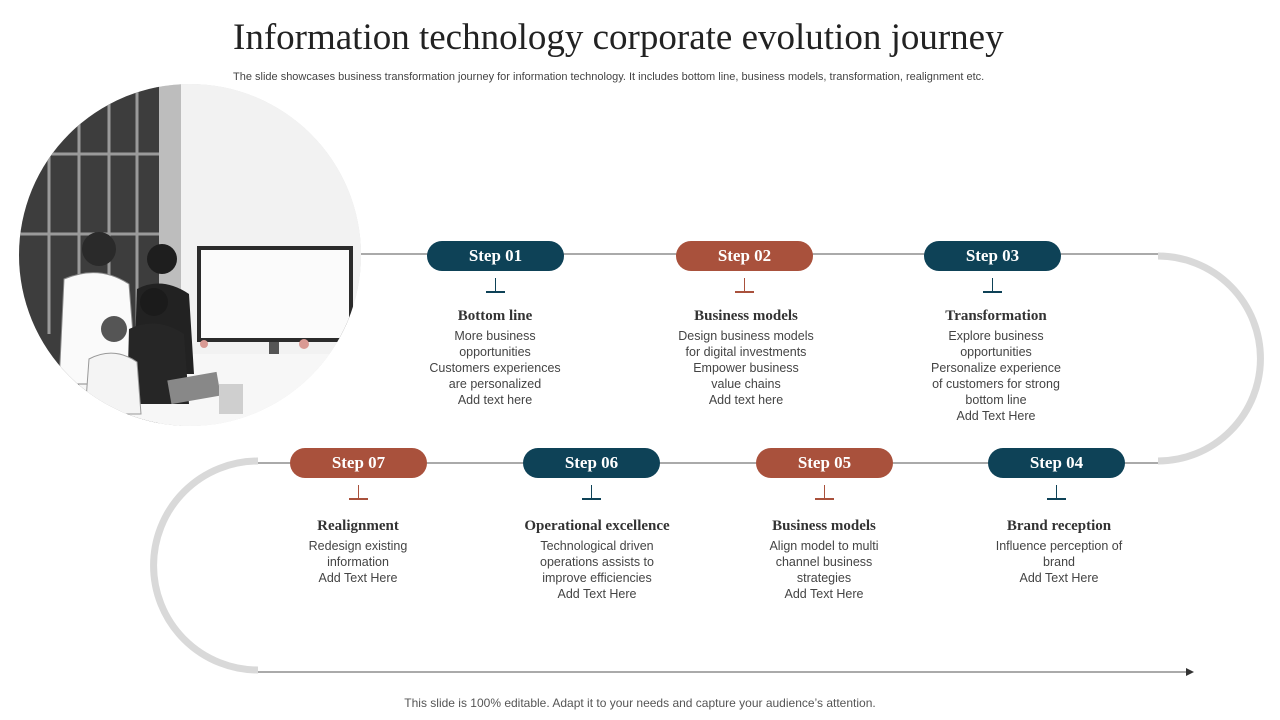  What do you see at coordinates (746, 400) in the screenshot?
I see `step-02-line: Add text here` at bounding box center [746, 400].